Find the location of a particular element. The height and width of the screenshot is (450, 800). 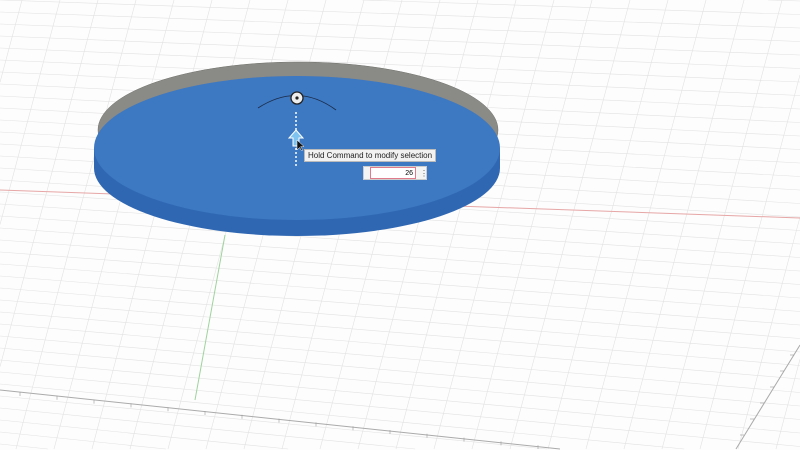

circle-dot-handle-icon is located at coordinates (297, 98).